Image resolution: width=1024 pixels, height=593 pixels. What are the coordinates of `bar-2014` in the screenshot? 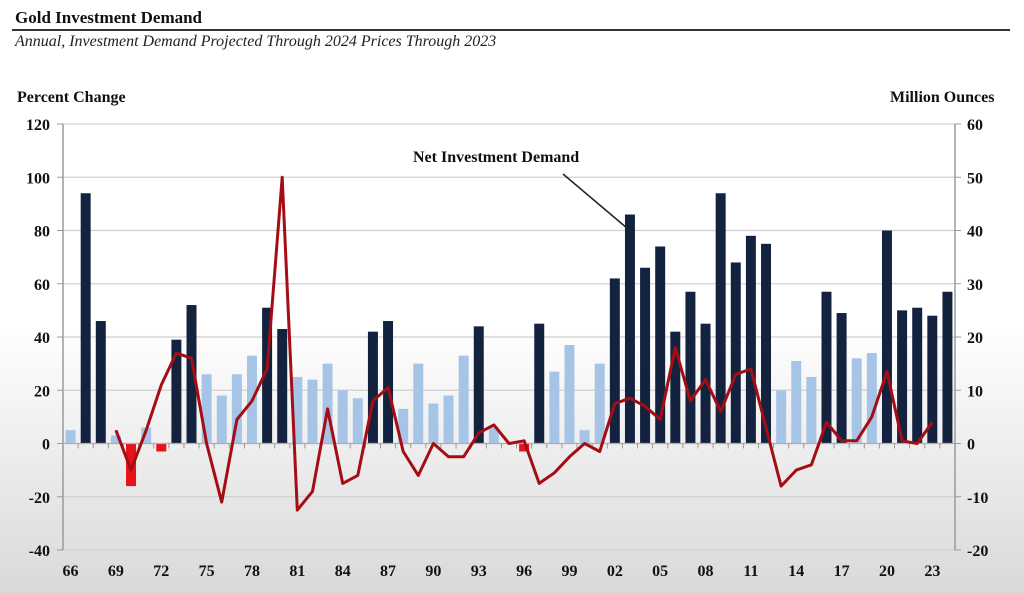 It's located at (796, 402).